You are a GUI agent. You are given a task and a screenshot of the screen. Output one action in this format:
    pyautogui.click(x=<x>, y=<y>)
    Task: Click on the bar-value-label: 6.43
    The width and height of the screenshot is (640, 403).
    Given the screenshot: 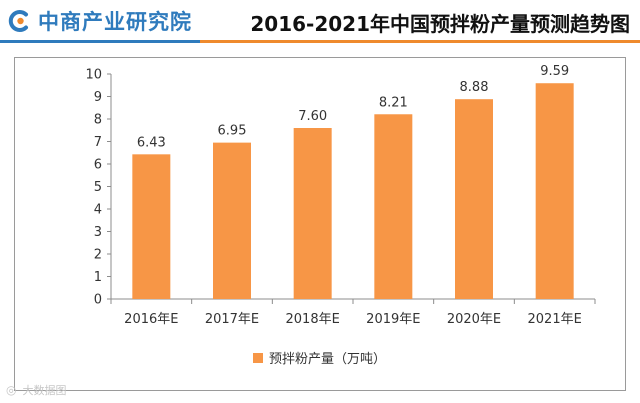 What is the action you would take?
    pyautogui.click(x=151, y=142)
    